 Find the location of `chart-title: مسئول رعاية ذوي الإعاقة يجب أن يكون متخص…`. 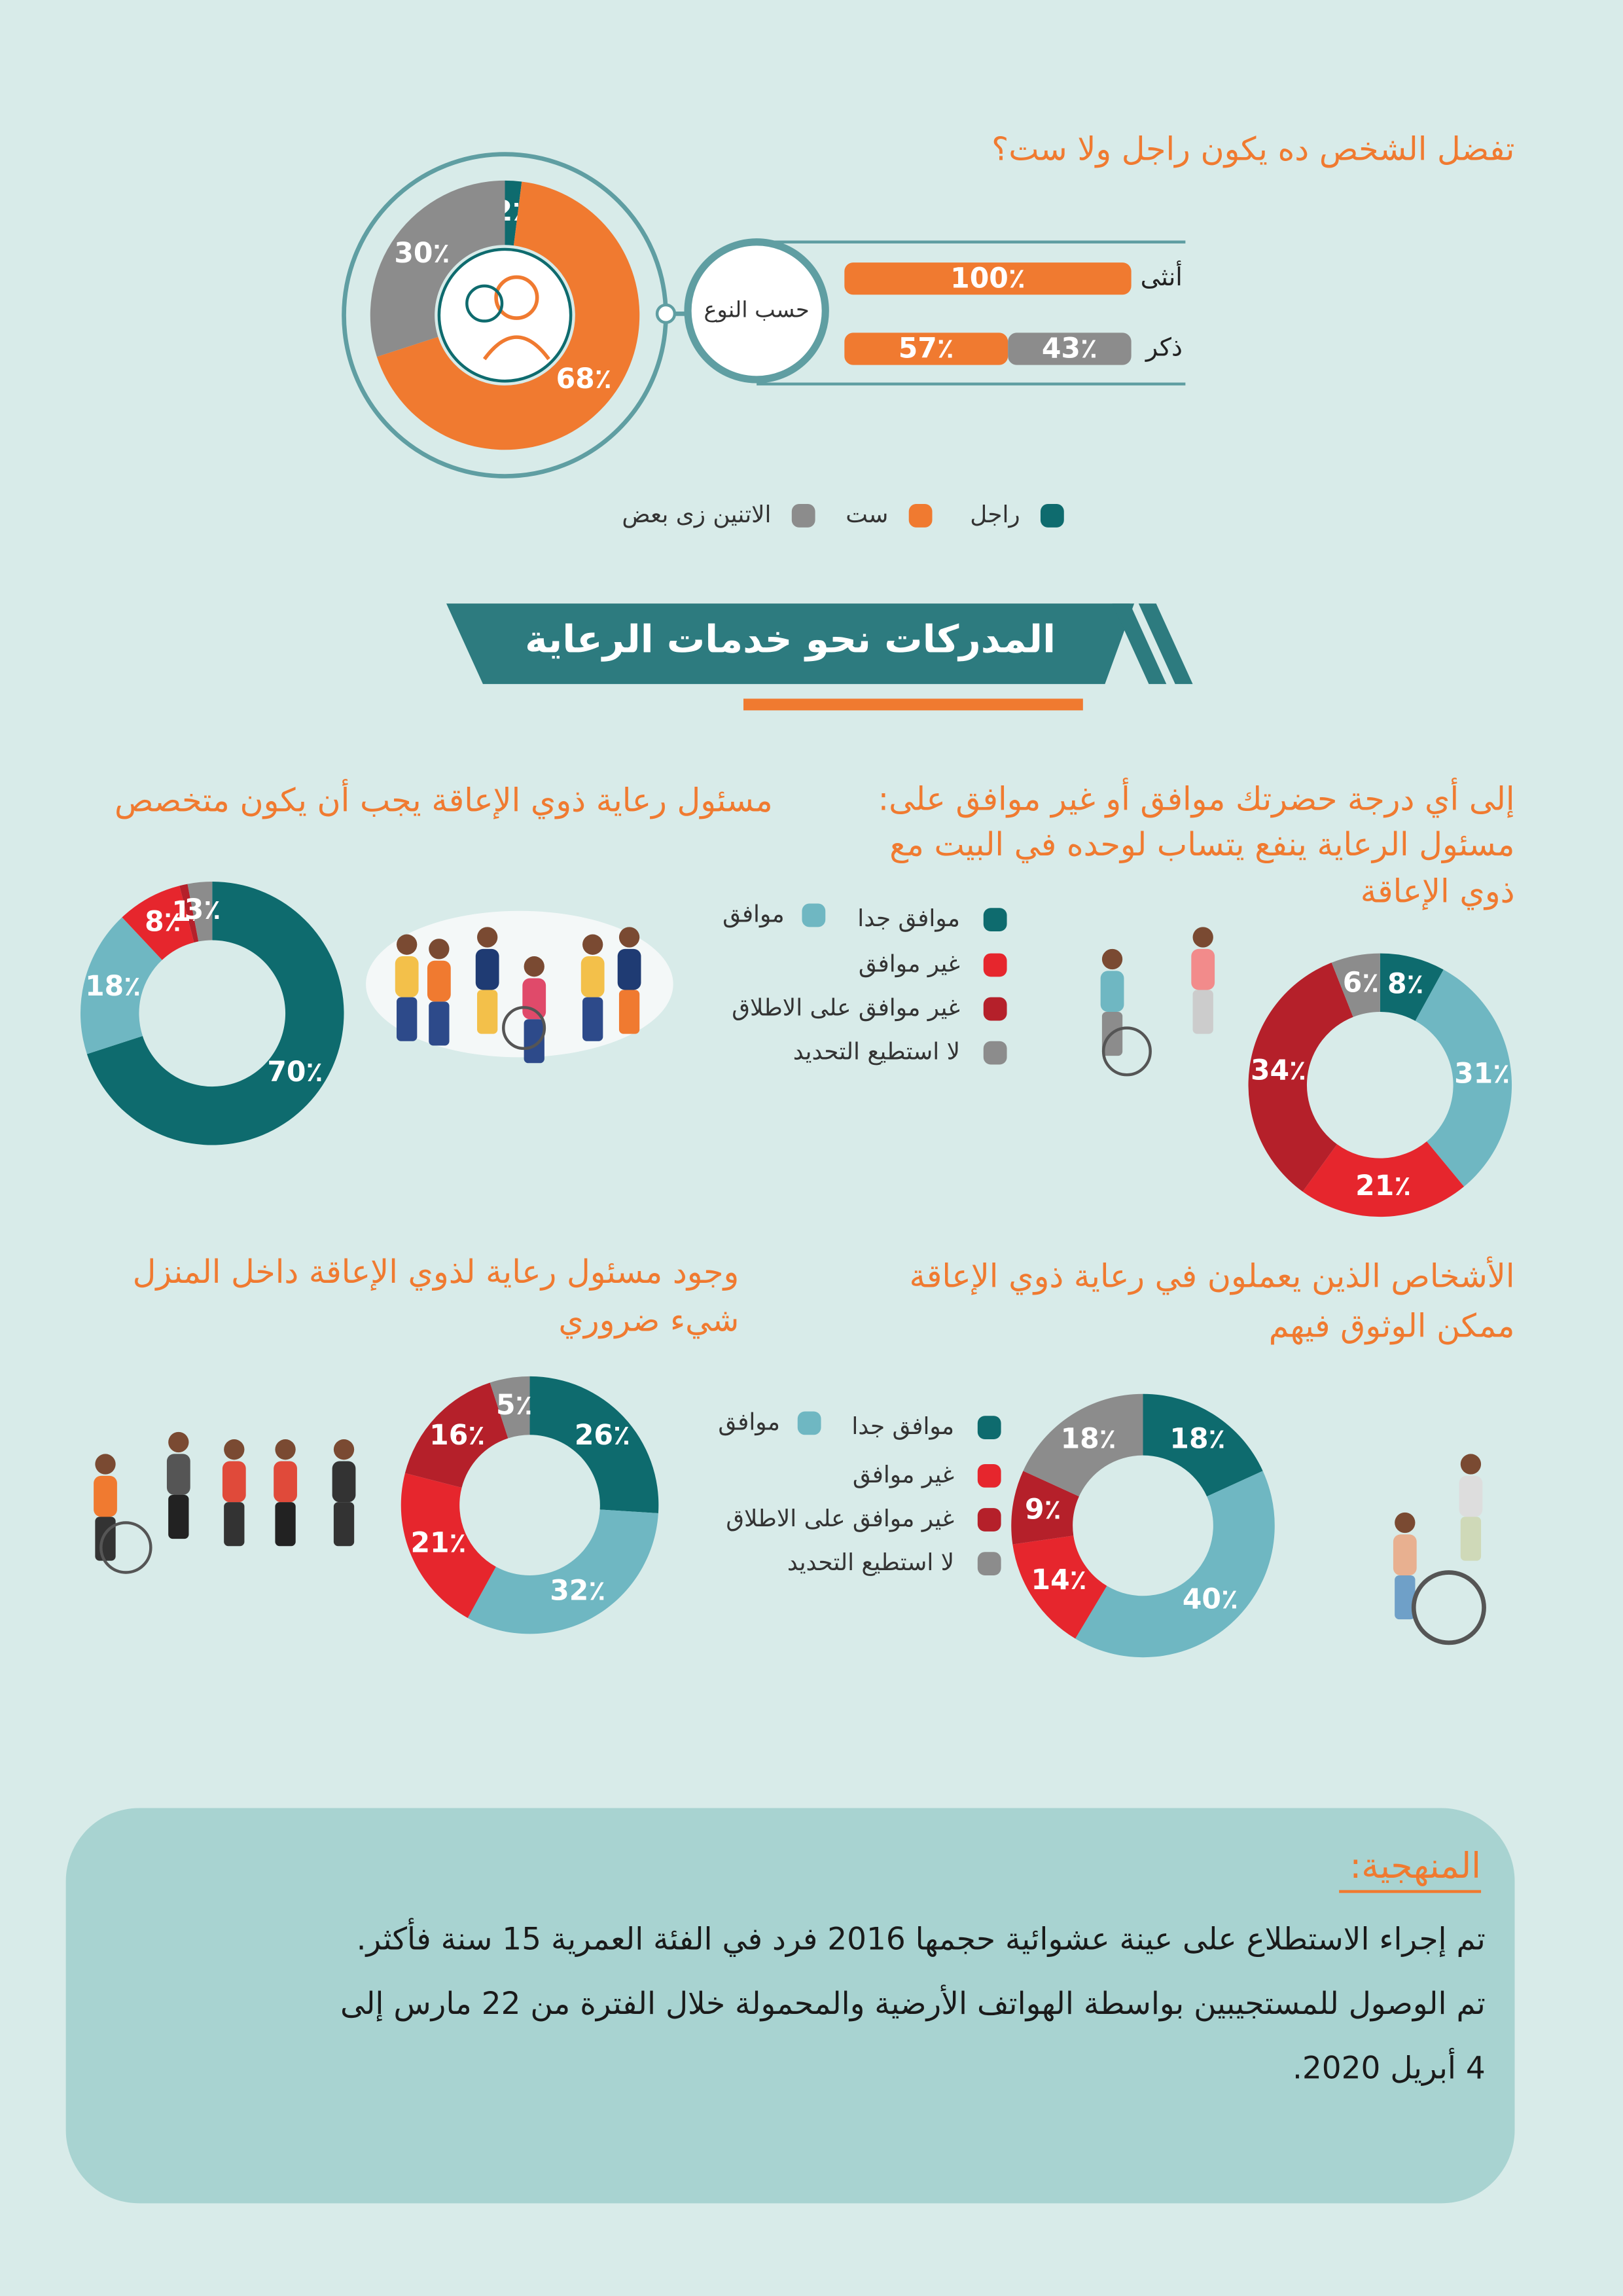

chart-title: مسئول رعاية ذوي الإعاقة يجب أن يكون متخص… is located at coordinates (444, 799).